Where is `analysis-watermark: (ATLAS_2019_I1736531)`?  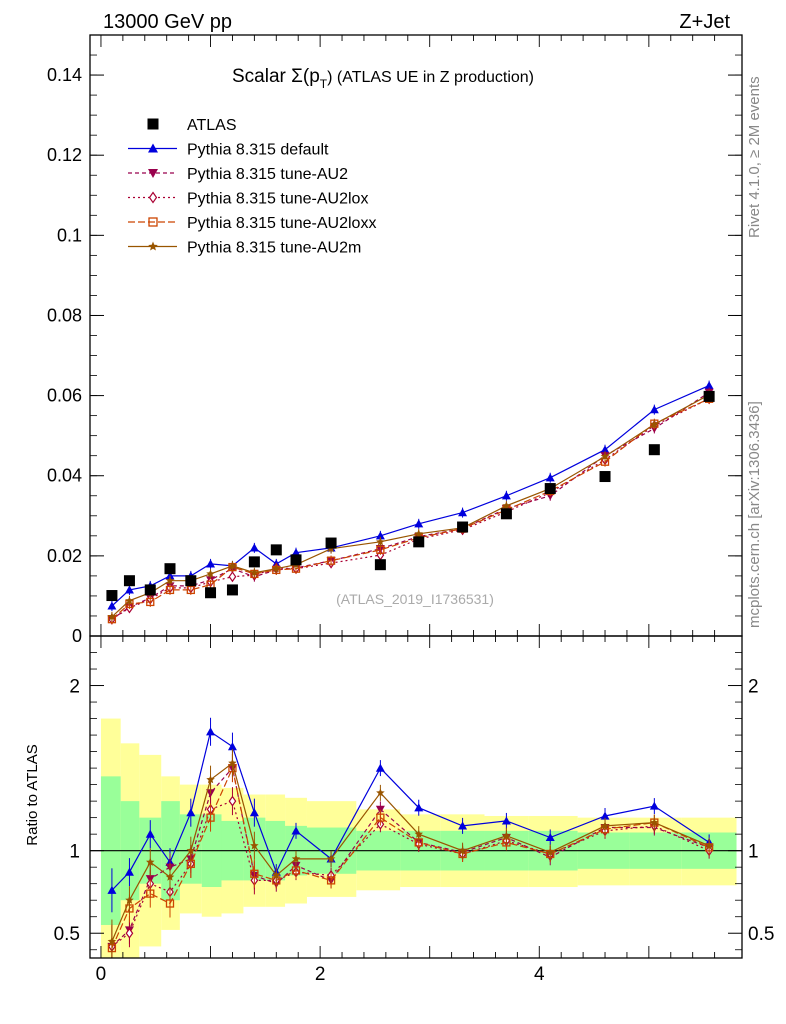 analysis-watermark: (ATLAS_2019_I1736531) is located at coordinates (415, 599).